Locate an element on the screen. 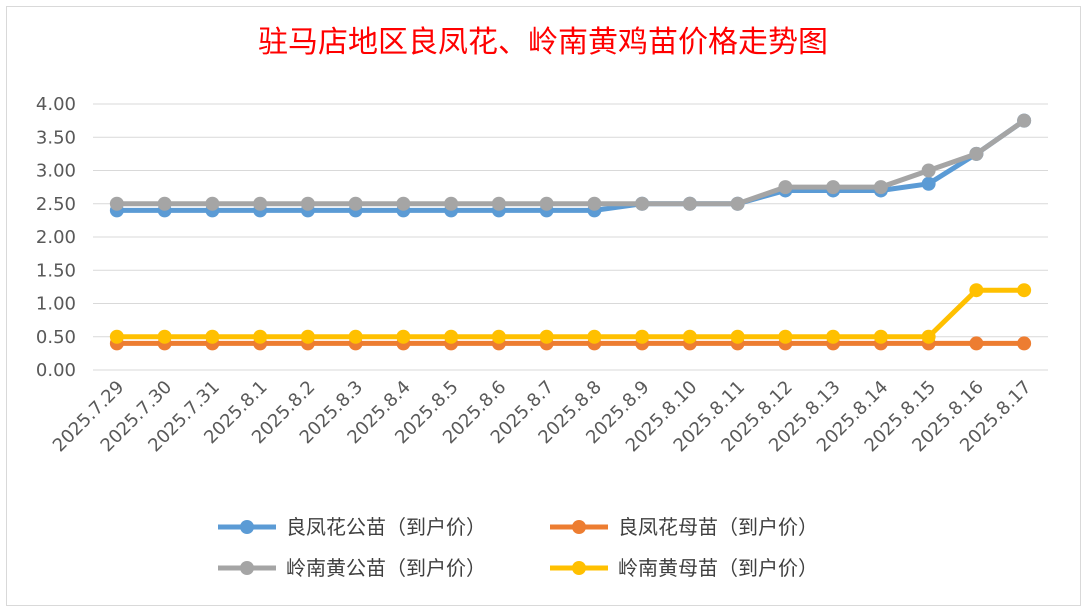 The image size is (1087, 614). y-tick-label: 2.50 is located at coordinates (56, 204).